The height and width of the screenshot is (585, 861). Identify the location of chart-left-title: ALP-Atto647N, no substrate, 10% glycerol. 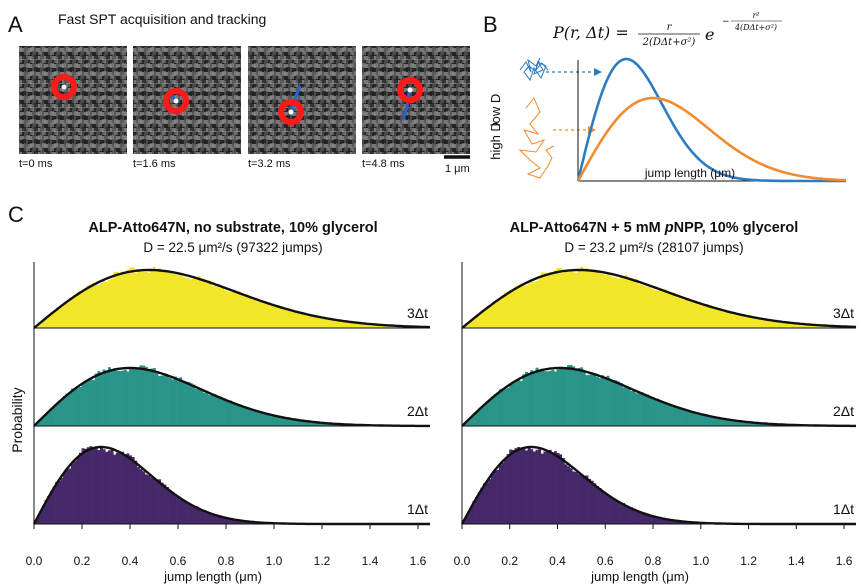
(232, 228).